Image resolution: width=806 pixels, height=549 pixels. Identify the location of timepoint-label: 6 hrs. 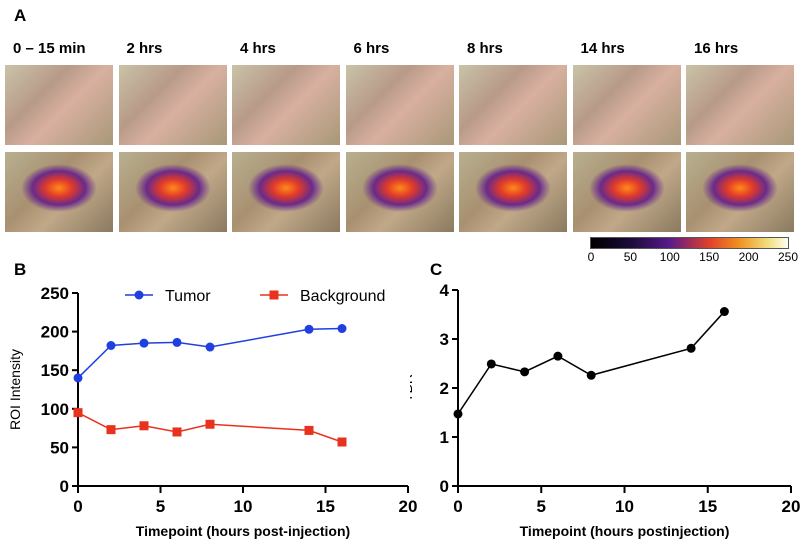
(371, 48).